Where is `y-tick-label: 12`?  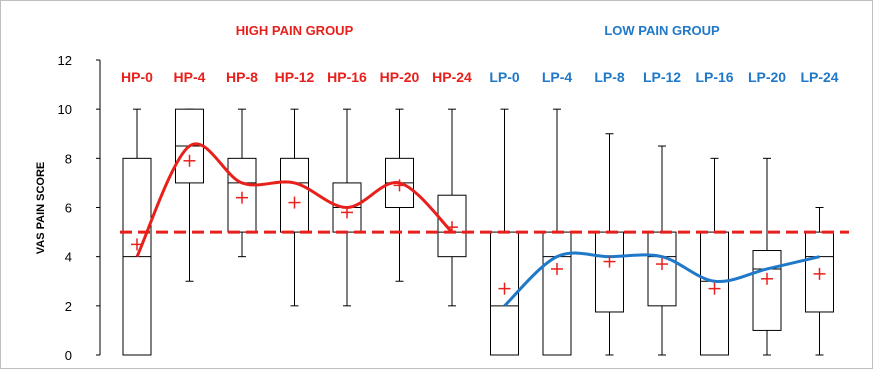 y-tick-label: 12 is located at coordinates (65, 60).